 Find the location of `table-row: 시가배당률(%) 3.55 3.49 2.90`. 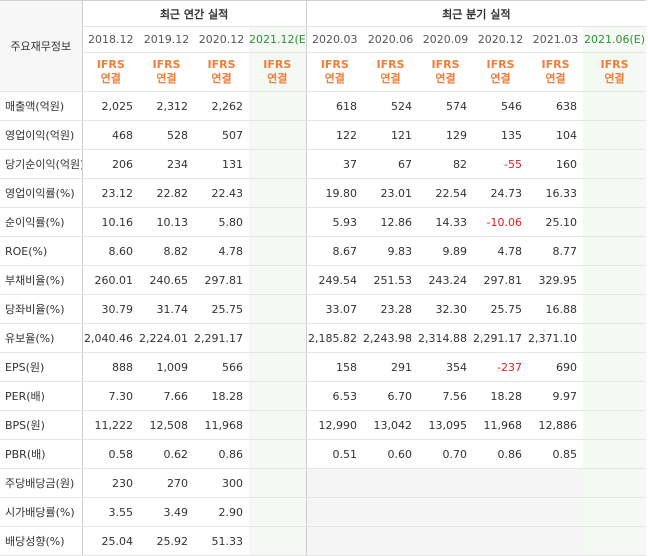

table-row: 시가배당률(%) 3.55 3.49 2.90 is located at coordinates (323, 512).